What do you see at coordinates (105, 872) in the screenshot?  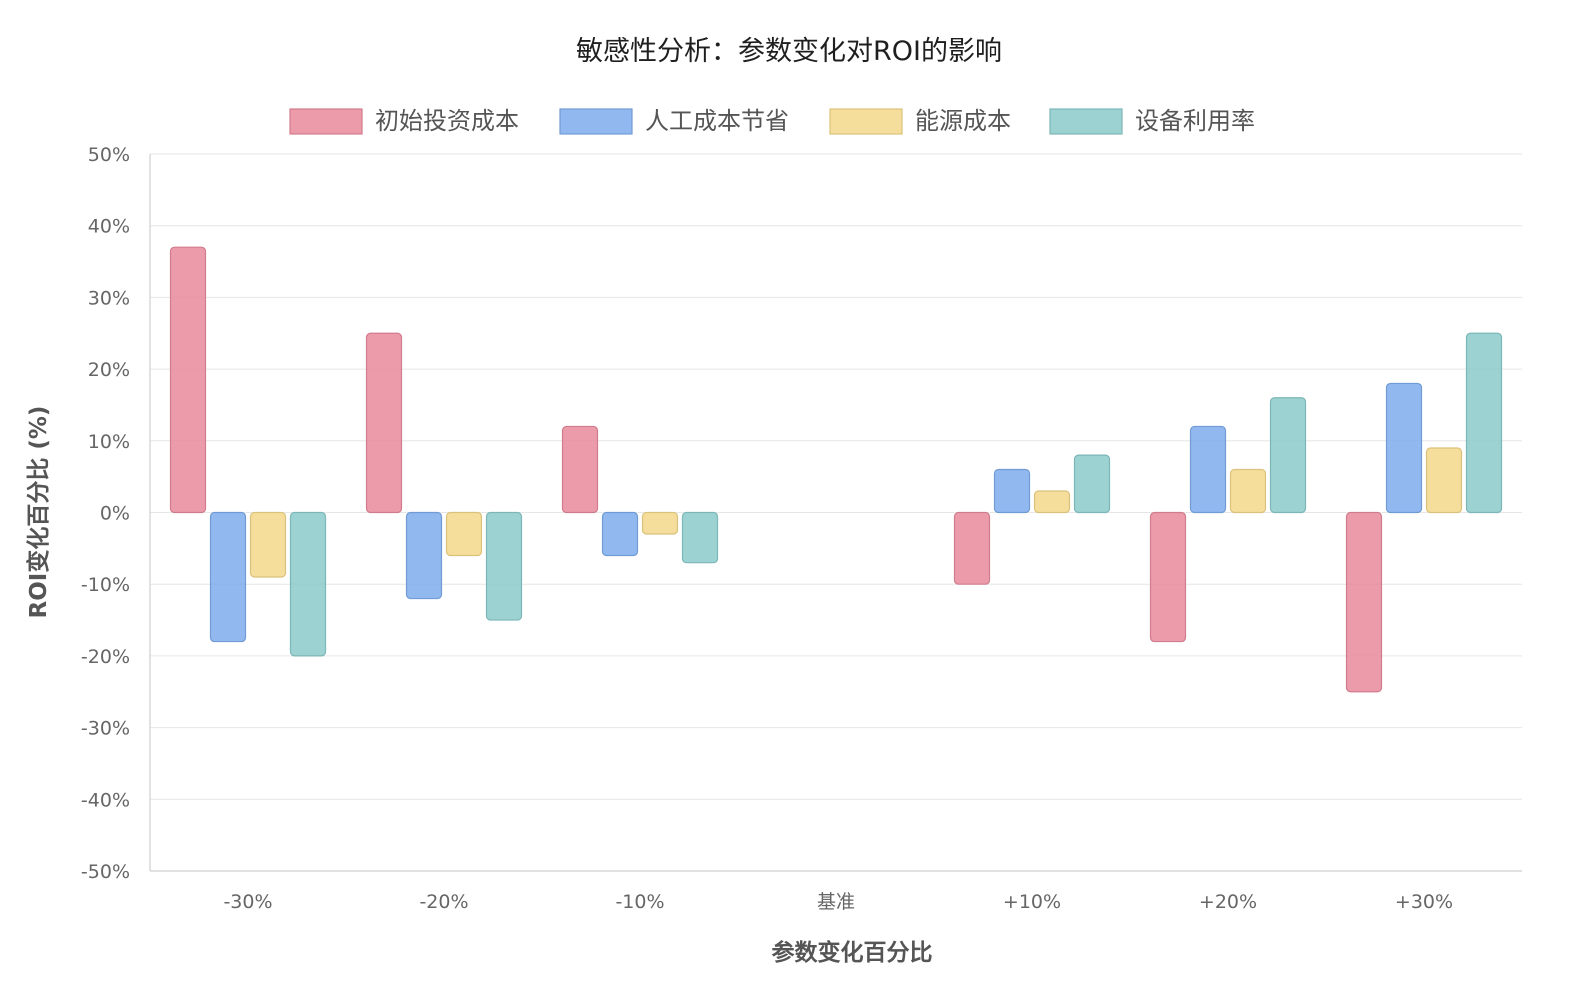 I see `y-tick-label: -50%` at bounding box center [105, 872].